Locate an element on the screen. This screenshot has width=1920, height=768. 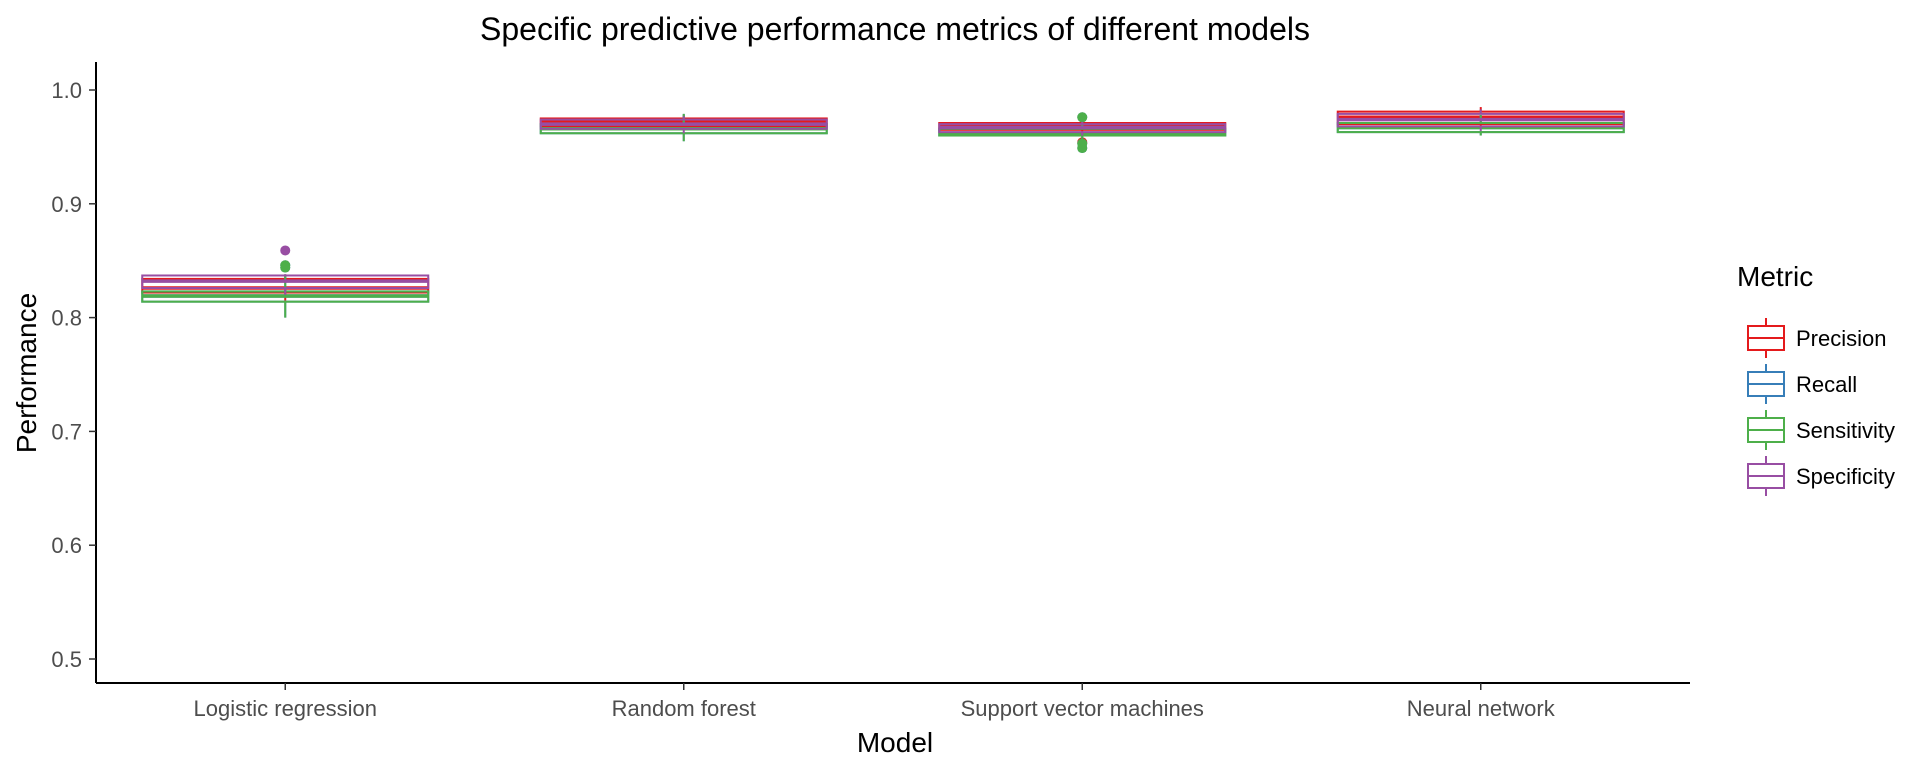
legend-item-specificity: Specificity is located at coordinates (1821, 476).